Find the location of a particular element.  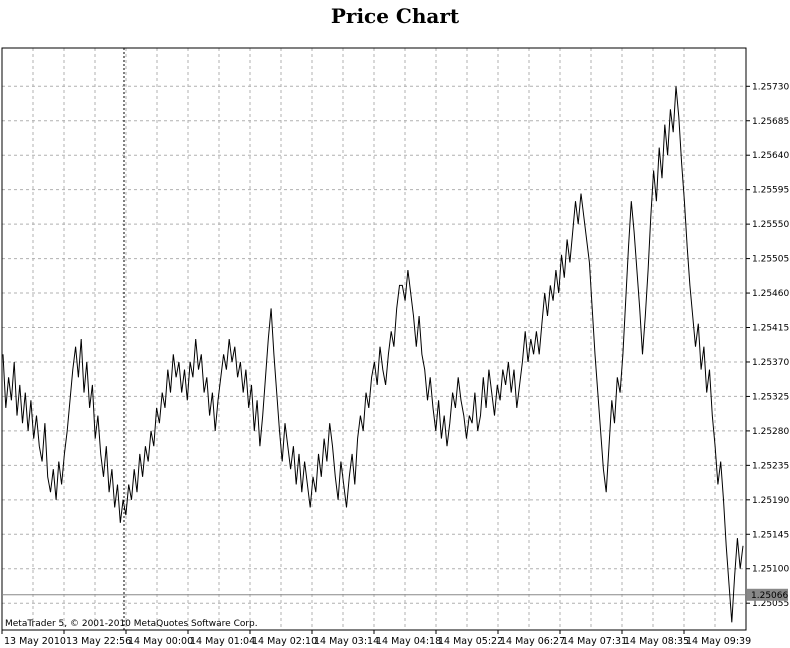

x-tick-label: 14 May 07:31 is located at coordinates (594, 641).